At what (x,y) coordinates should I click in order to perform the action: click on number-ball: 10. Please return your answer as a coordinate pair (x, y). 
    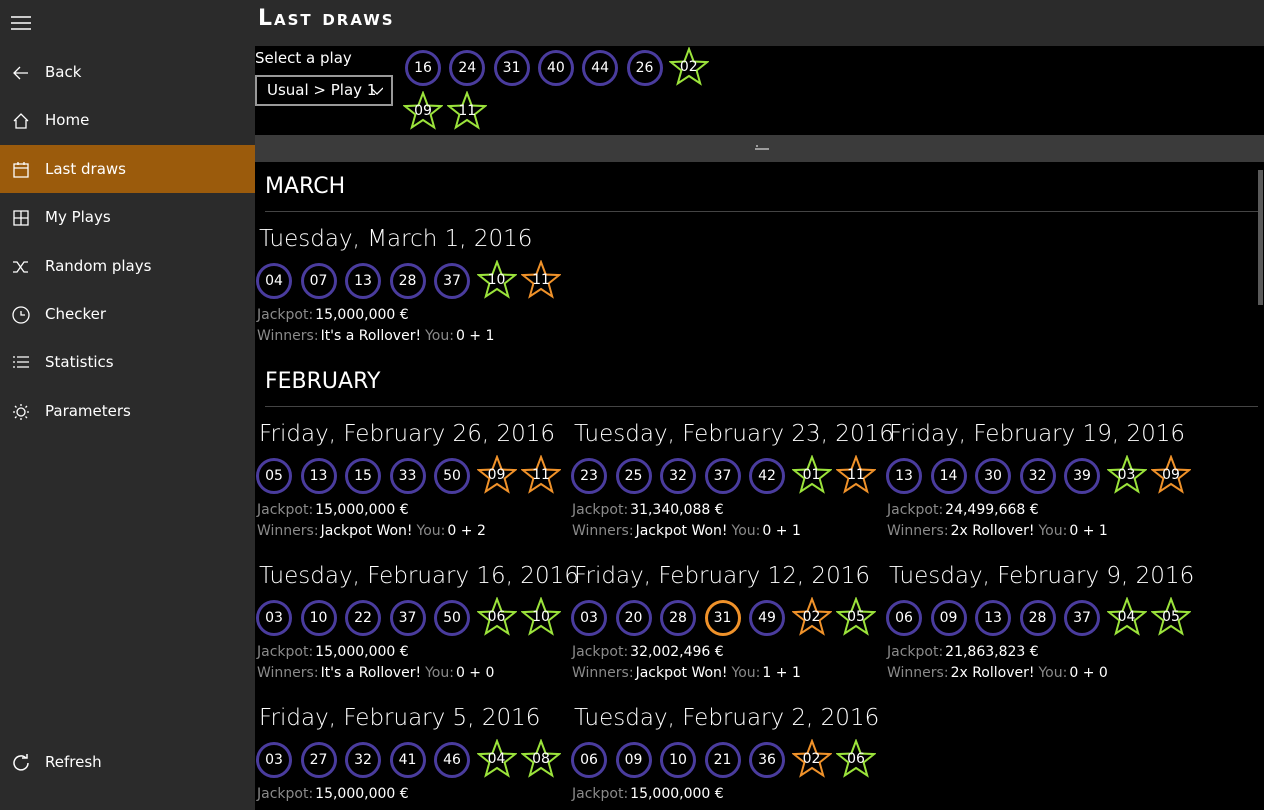
    Looking at the image, I should click on (318, 618).